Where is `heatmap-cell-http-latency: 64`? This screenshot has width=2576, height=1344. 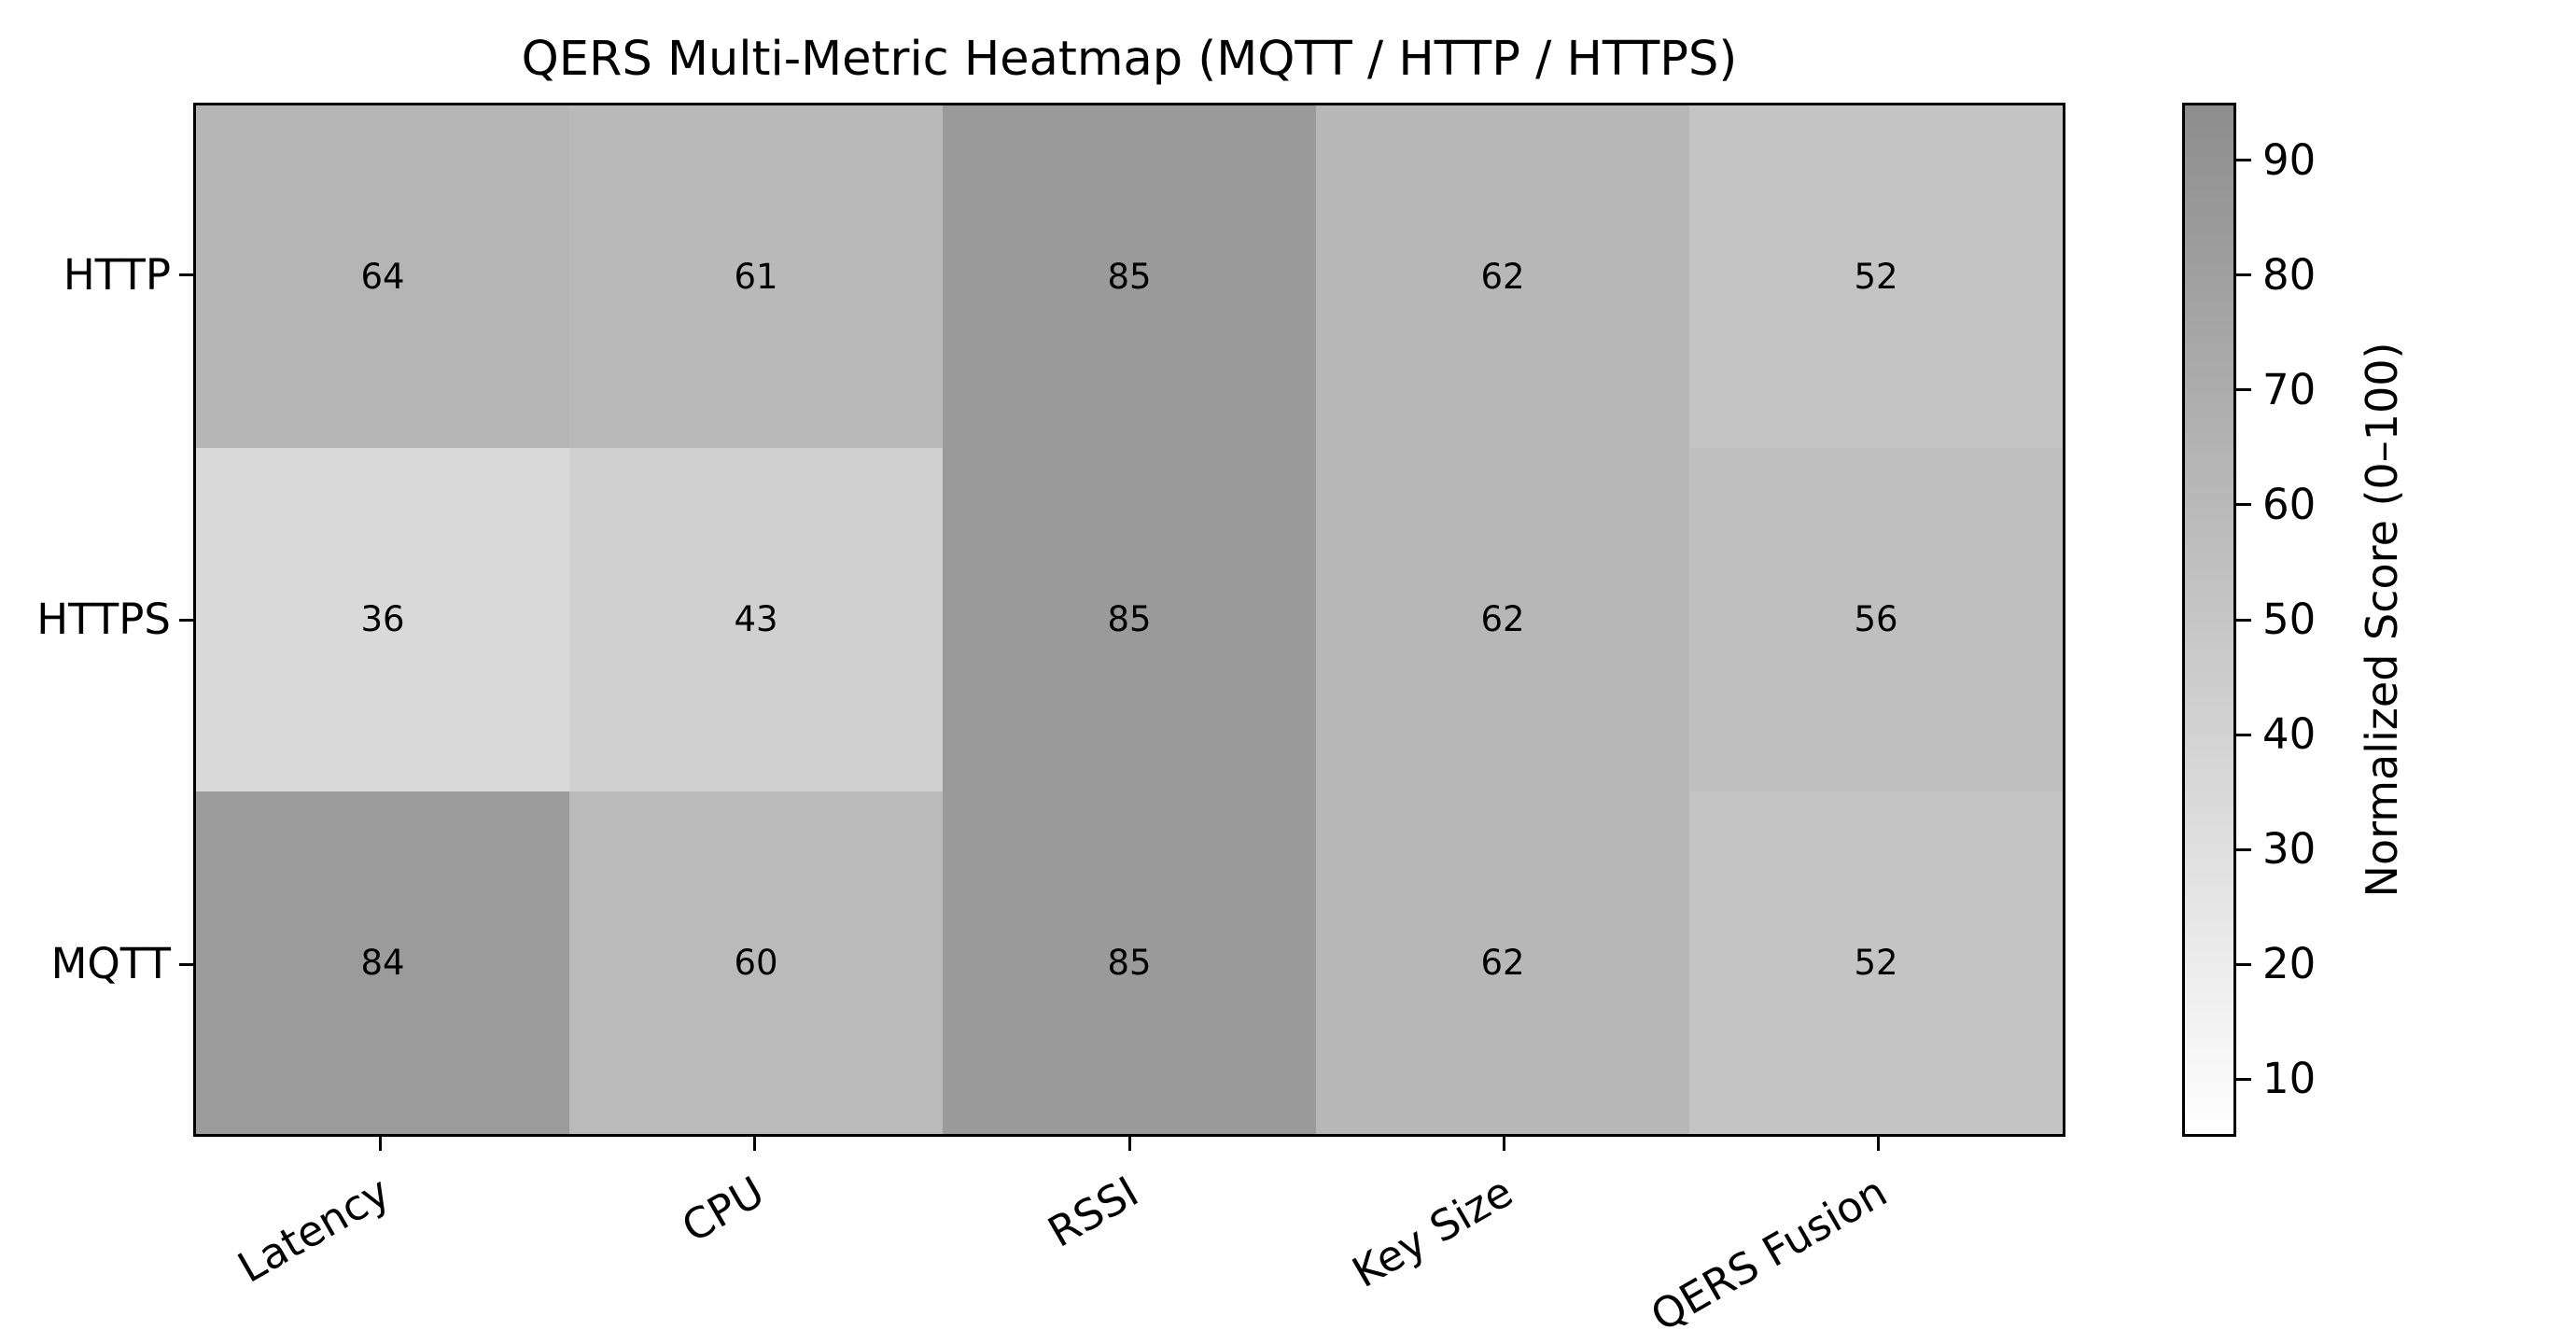 heatmap-cell-http-latency: 64 is located at coordinates (382, 277).